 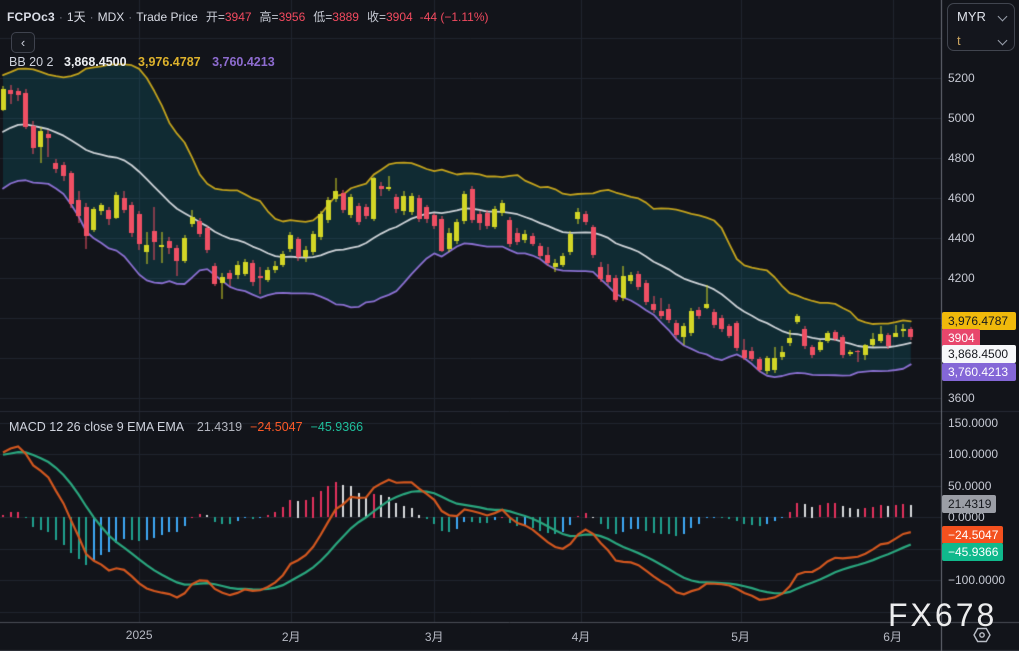 I want to click on ohlc-open-value: 3947, so click(x=238, y=17).